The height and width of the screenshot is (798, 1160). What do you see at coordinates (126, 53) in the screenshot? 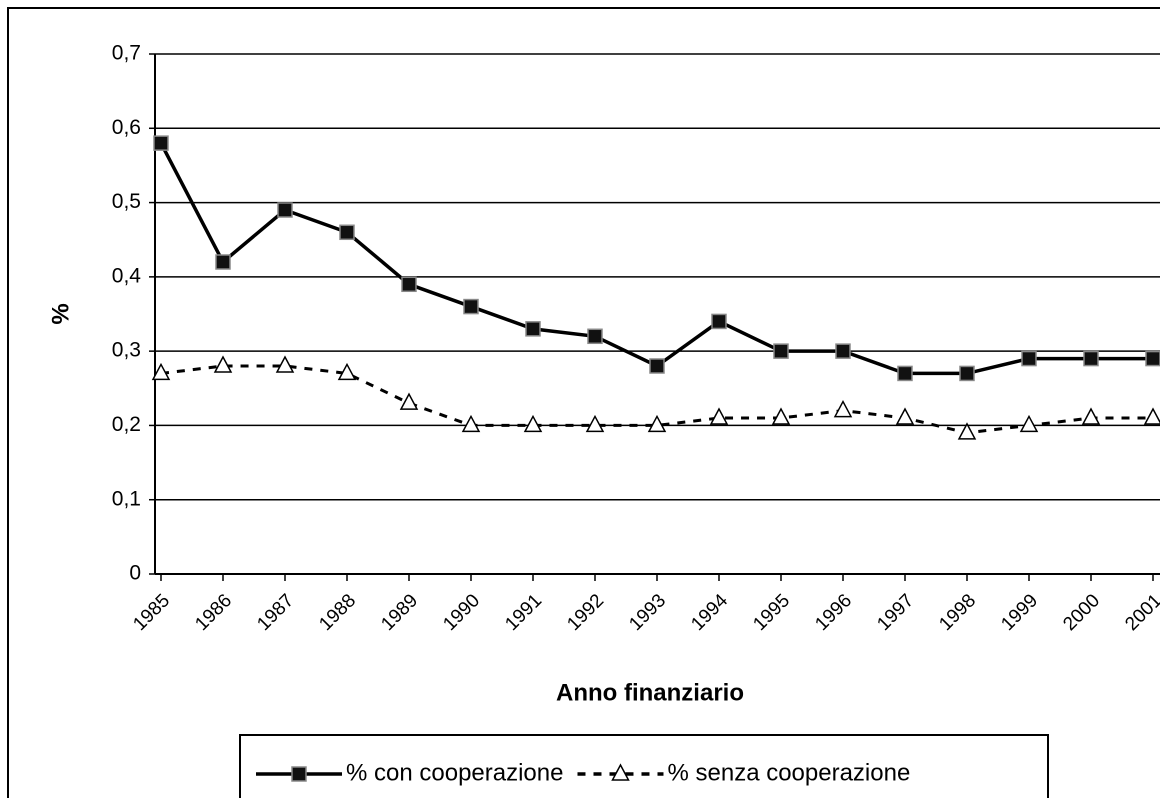
I see `y-tick-label: 0,7` at bounding box center [126, 53].